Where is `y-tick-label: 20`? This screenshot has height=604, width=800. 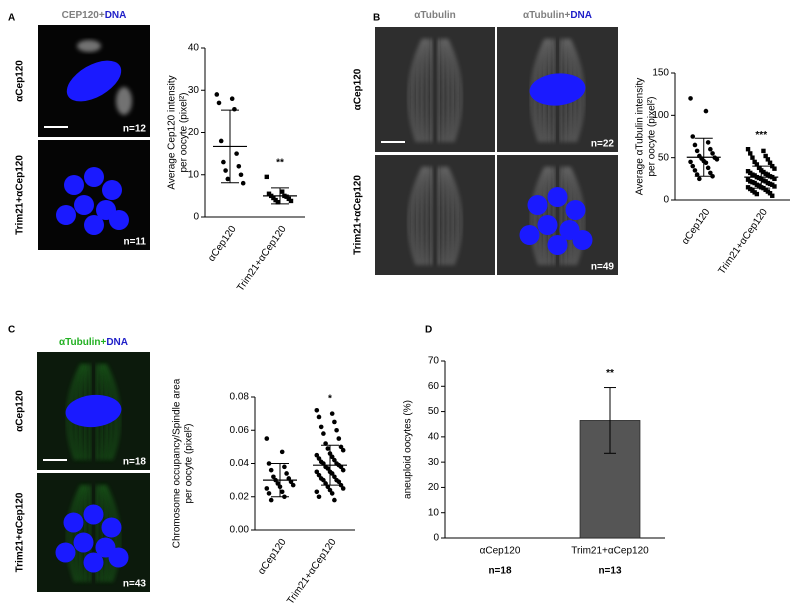 y-tick-label: 20 is located at coordinates (434, 487).